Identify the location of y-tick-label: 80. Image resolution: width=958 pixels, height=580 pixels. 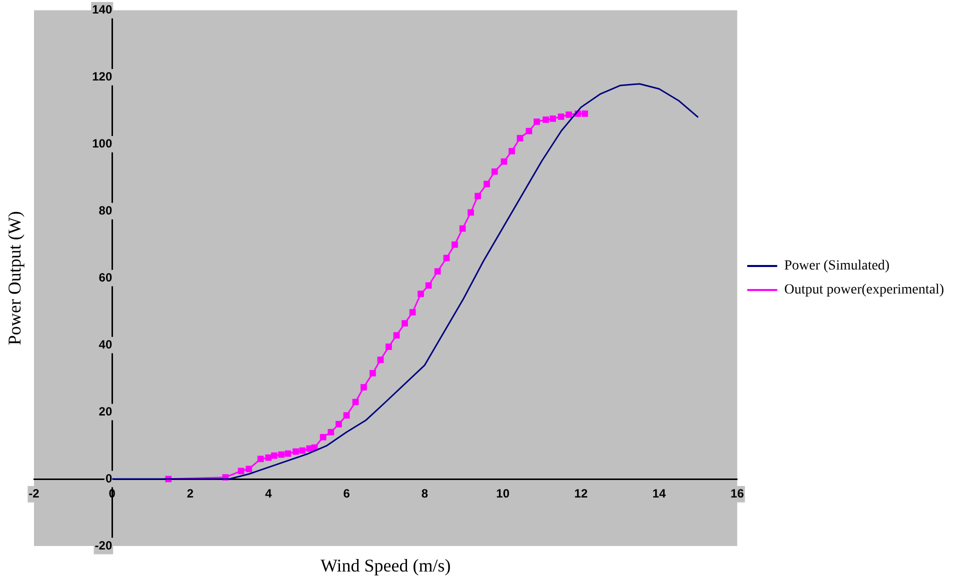
(105, 210).